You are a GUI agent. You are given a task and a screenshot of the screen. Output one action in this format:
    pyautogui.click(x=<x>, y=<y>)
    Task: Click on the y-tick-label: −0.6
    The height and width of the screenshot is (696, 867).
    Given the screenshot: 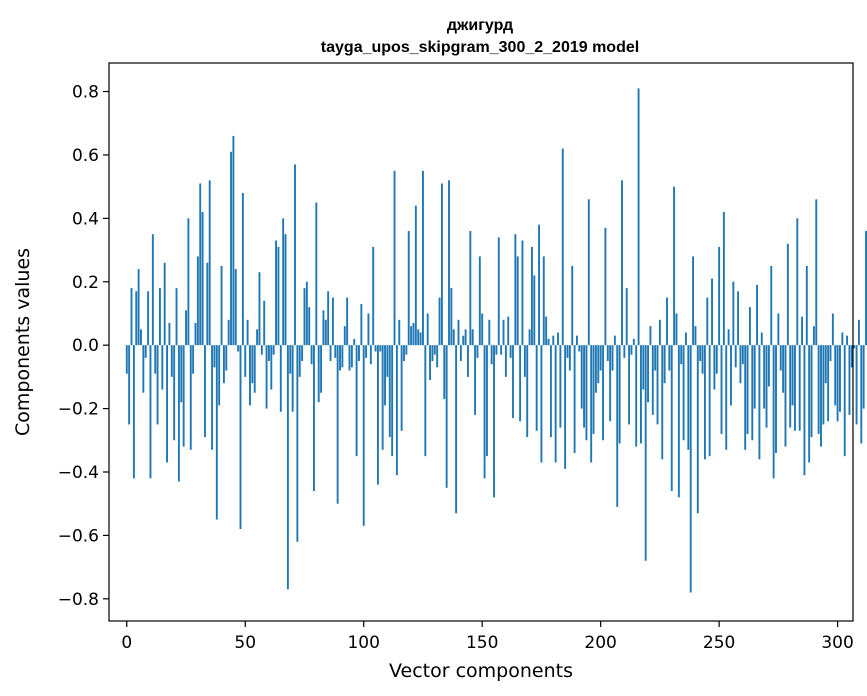 What is the action you would take?
    pyautogui.click(x=78, y=536)
    